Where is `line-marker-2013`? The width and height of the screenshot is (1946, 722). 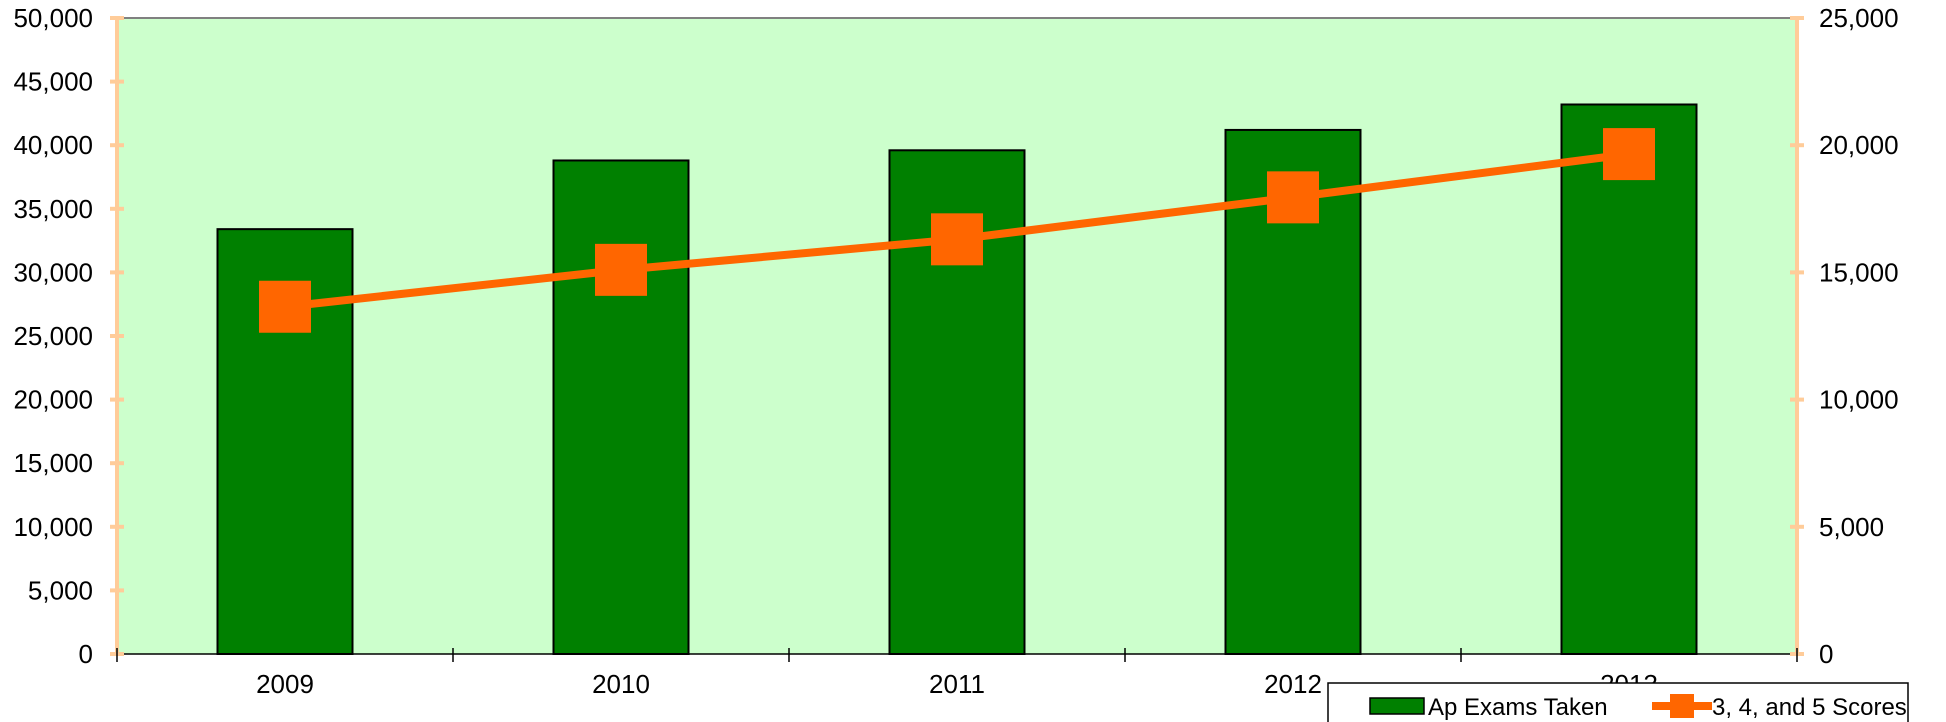
line-marker-2013 is located at coordinates (1629, 154).